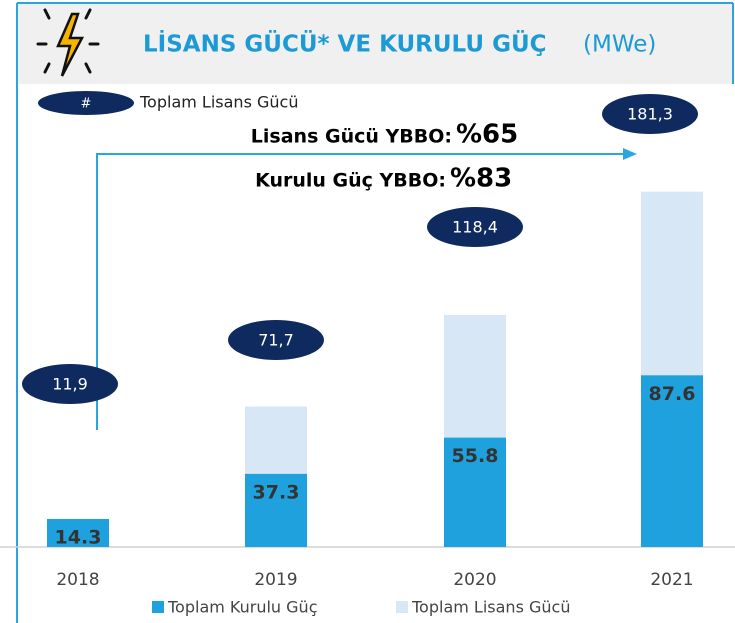 This screenshot has width=735, height=623. I want to click on legend-label: Toplam Kurulu Güç, so click(242, 607).